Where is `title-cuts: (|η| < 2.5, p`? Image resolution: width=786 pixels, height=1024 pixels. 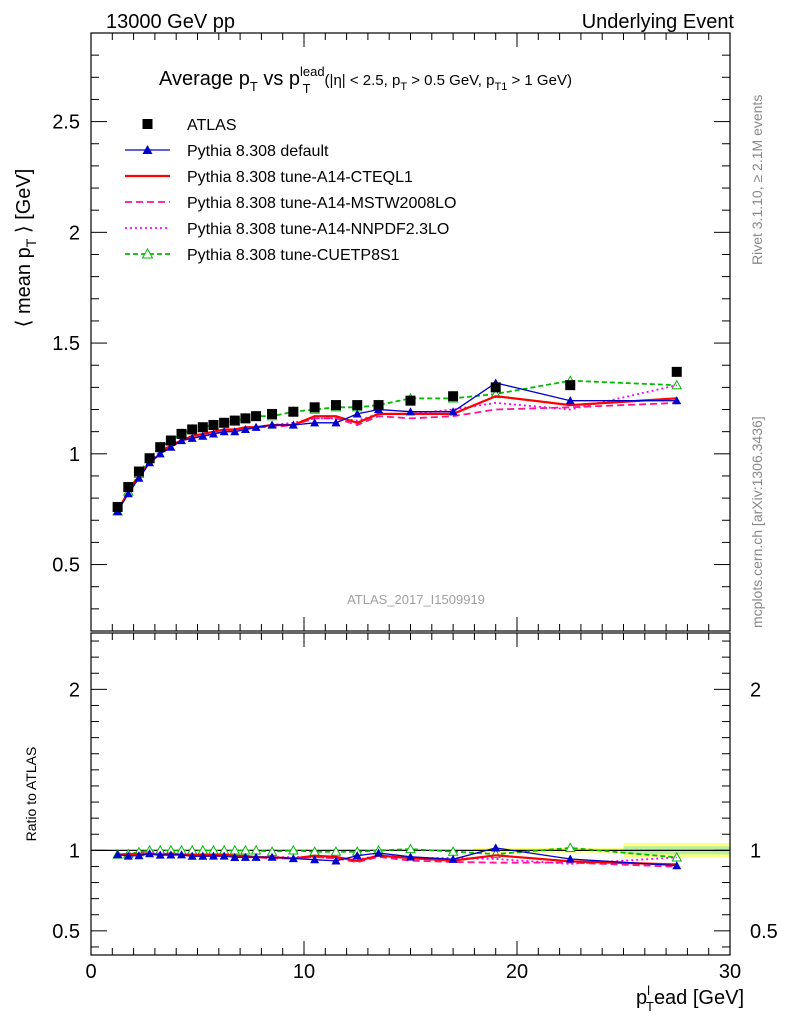
title-cuts: (|η| < 2.5, p is located at coordinates (363, 80).